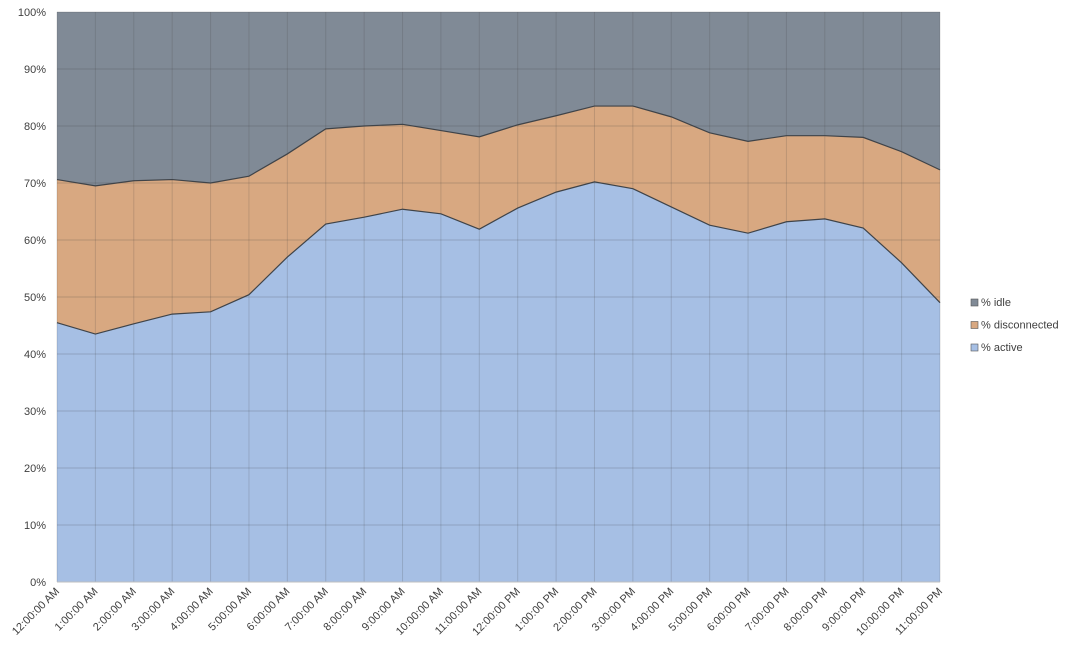 The width and height of the screenshot is (1070, 653). What do you see at coordinates (35, 241) in the screenshot?
I see `y-tick-label: 60%` at bounding box center [35, 241].